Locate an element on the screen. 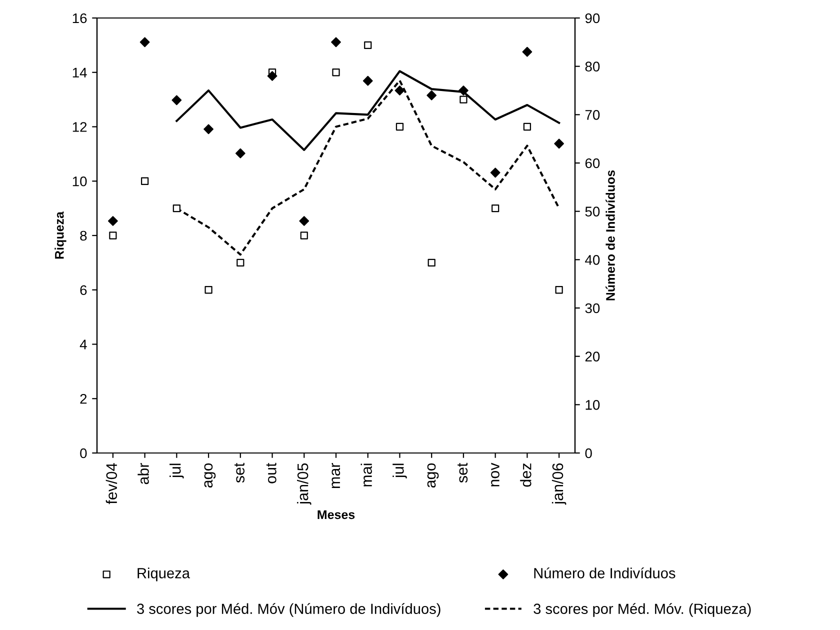 The width and height of the screenshot is (840, 630). y2-tick-label: 90 is located at coordinates (592, 18).